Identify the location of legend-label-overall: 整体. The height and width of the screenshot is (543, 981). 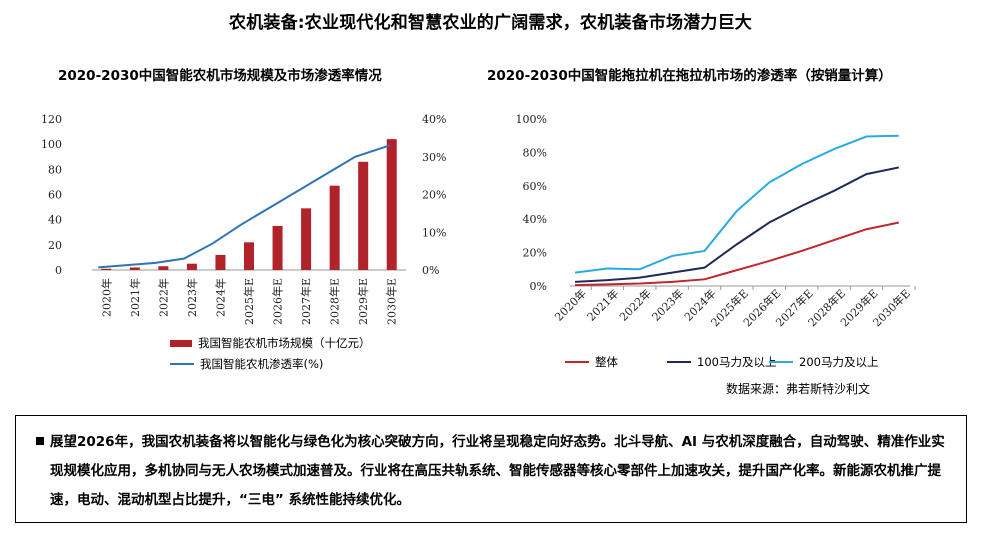
(606, 362).